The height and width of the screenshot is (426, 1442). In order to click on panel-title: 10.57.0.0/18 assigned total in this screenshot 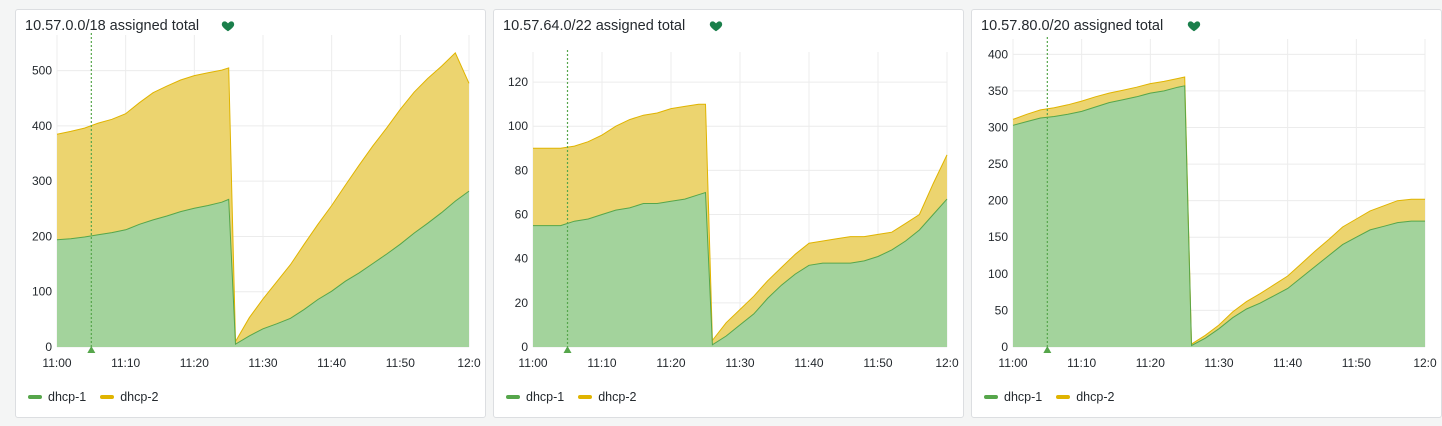, I will do `click(112, 26)`.